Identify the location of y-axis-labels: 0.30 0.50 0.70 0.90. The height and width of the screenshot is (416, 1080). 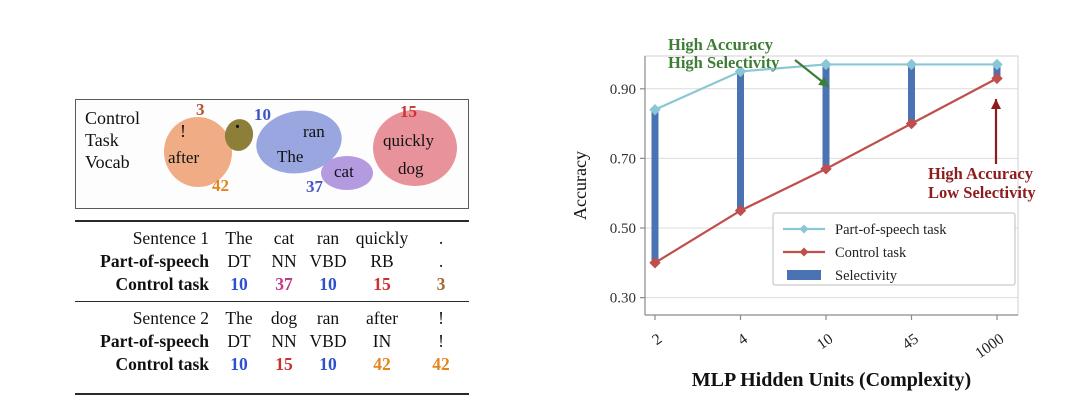
(627, 194).